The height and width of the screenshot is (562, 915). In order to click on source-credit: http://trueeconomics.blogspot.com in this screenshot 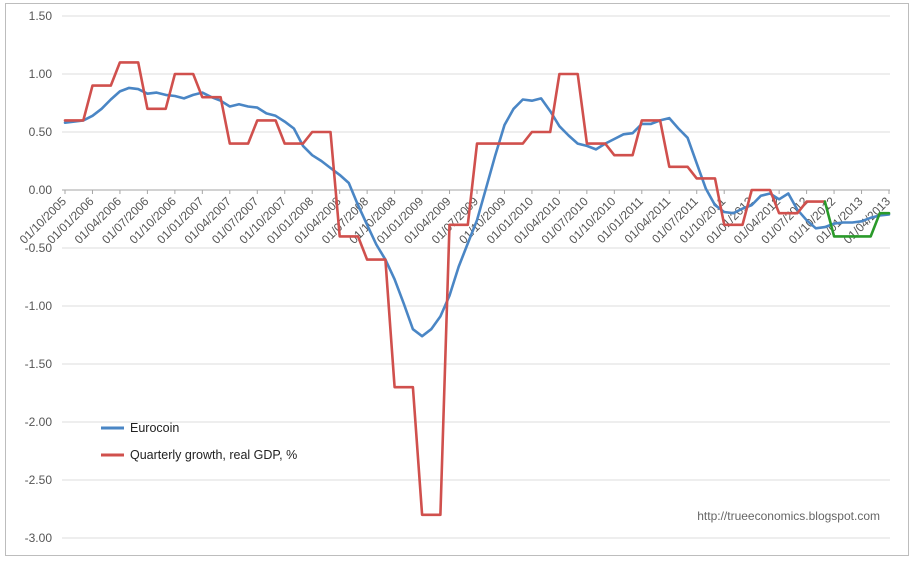, I will do `click(788, 516)`.